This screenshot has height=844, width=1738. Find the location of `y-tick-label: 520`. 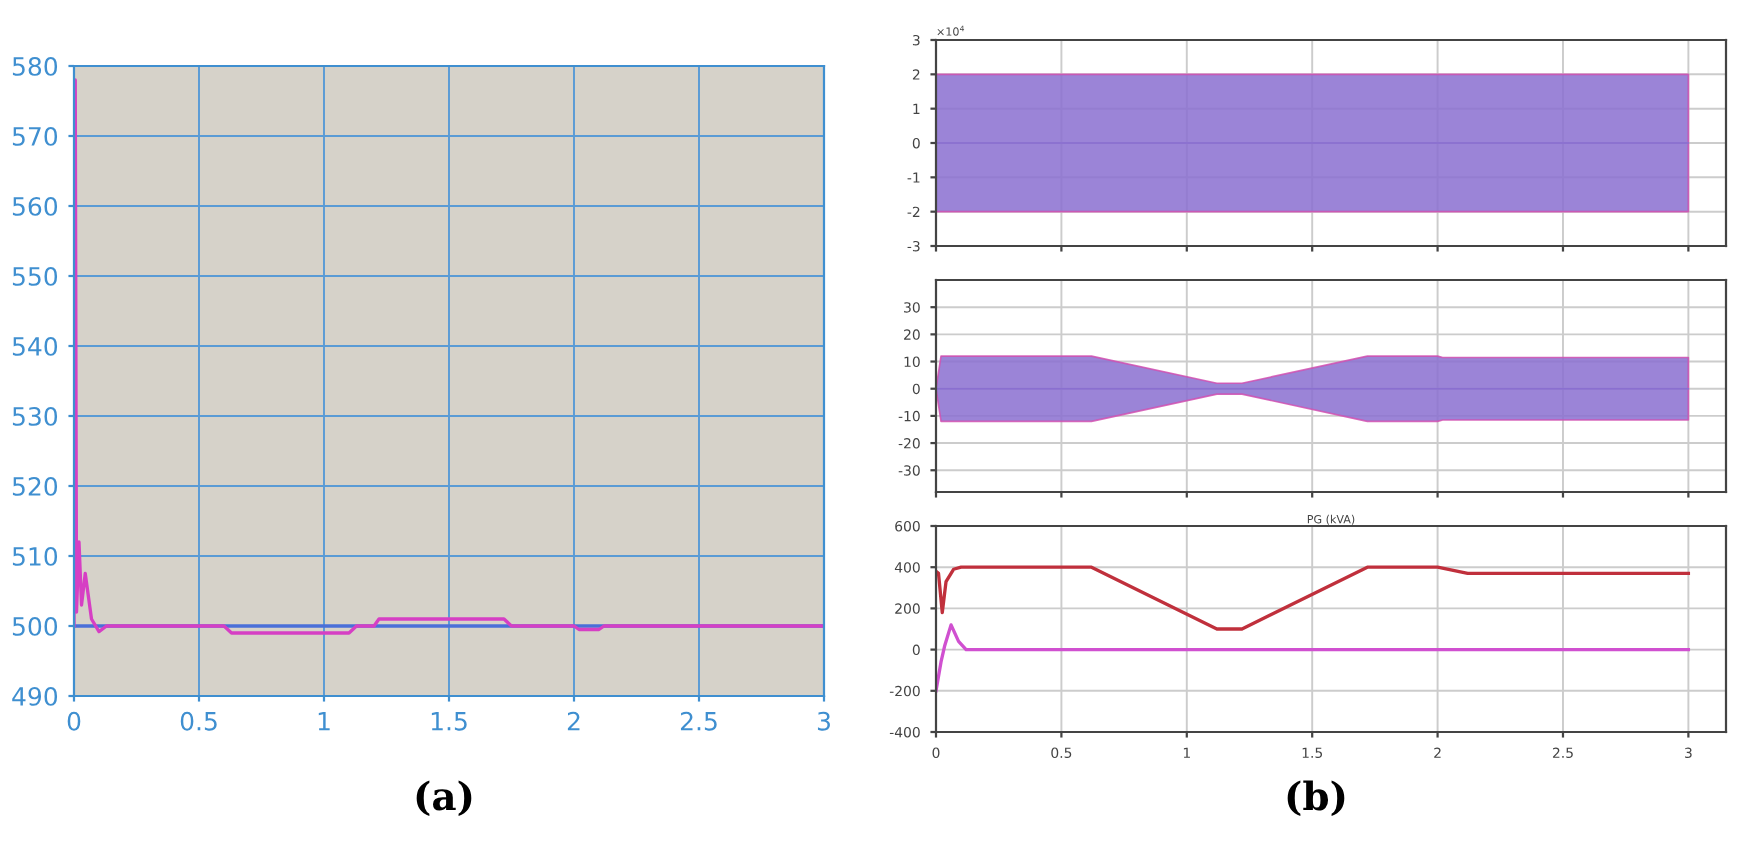

y-tick-label: 520 is located at coordinates (35, 486).